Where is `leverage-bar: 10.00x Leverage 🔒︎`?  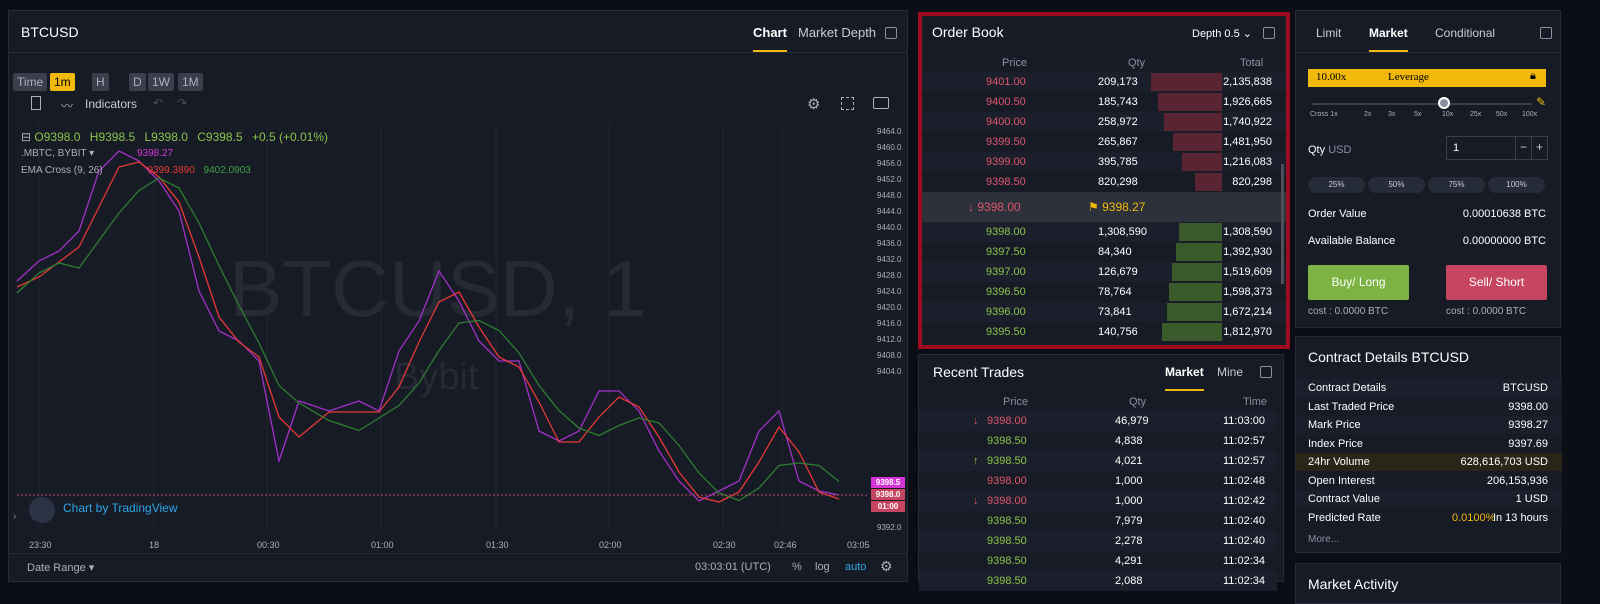
leverage-bar: 10.00x Leverage 🔒︎ is located at coordinates (1427, 78).